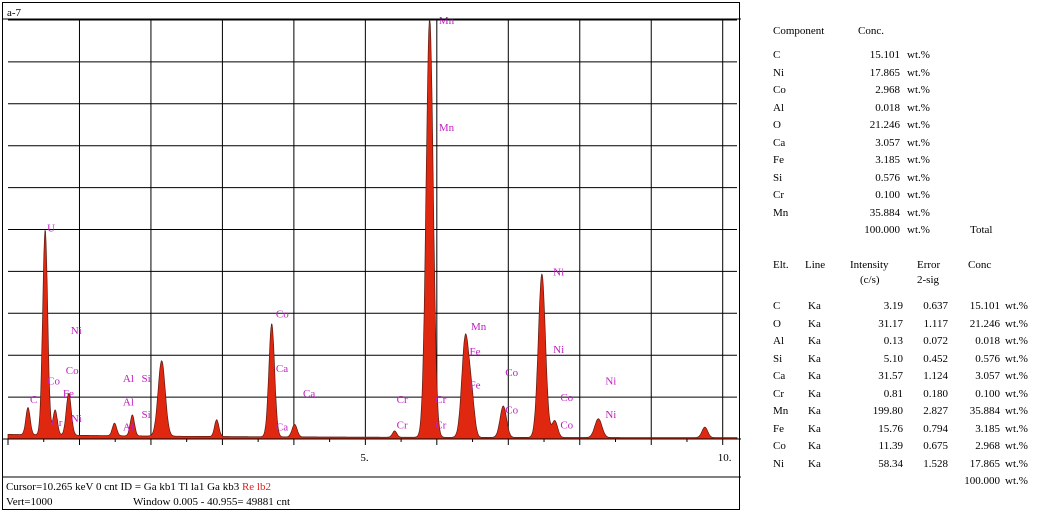 The height and width of the screenshot is (513, 1048). I want to click on detail-error: 0.675, so click(935, 446).